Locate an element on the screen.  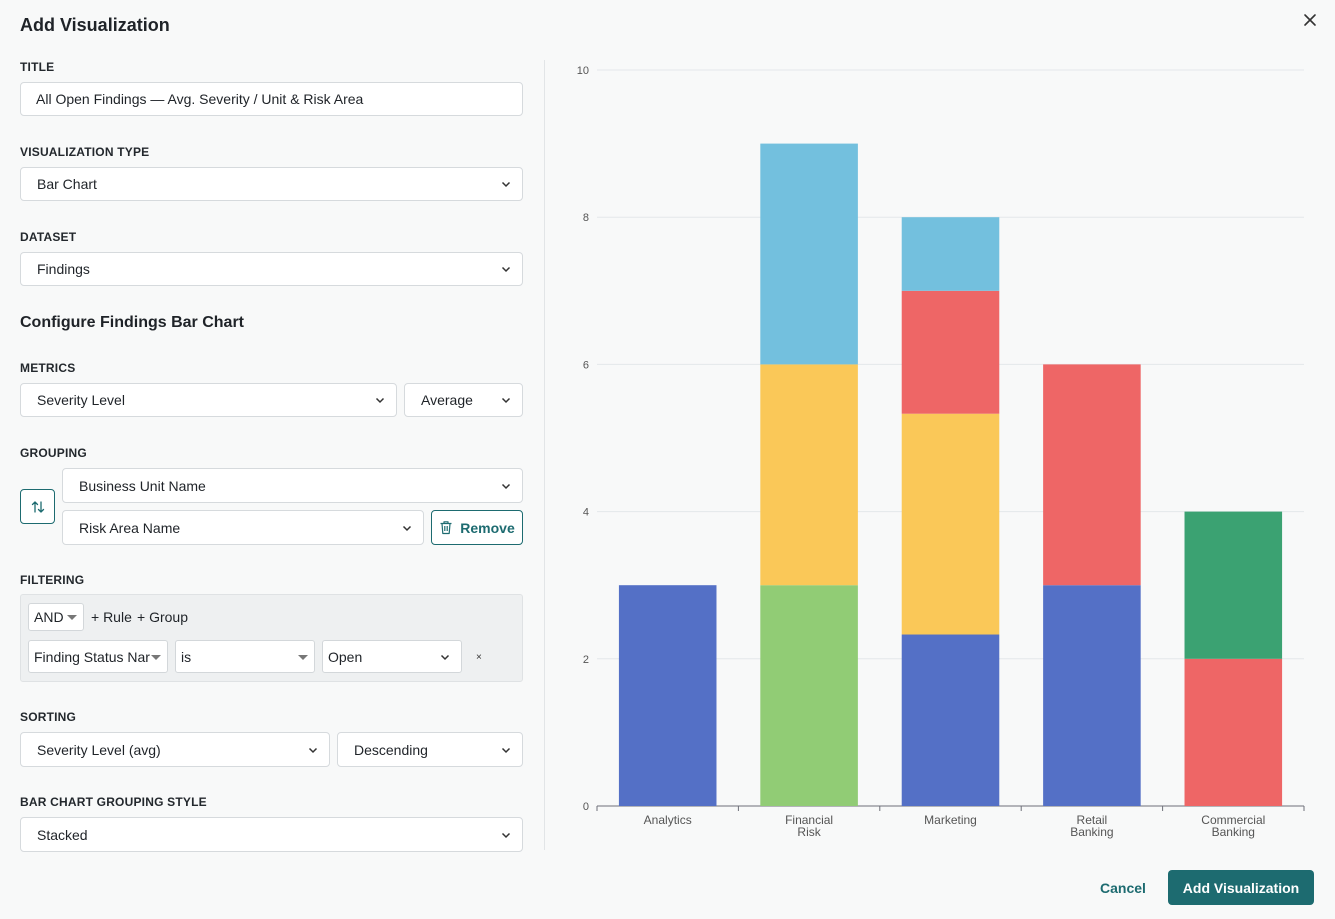
add-rule-button: + Rule is located at coordinates (111, 617).